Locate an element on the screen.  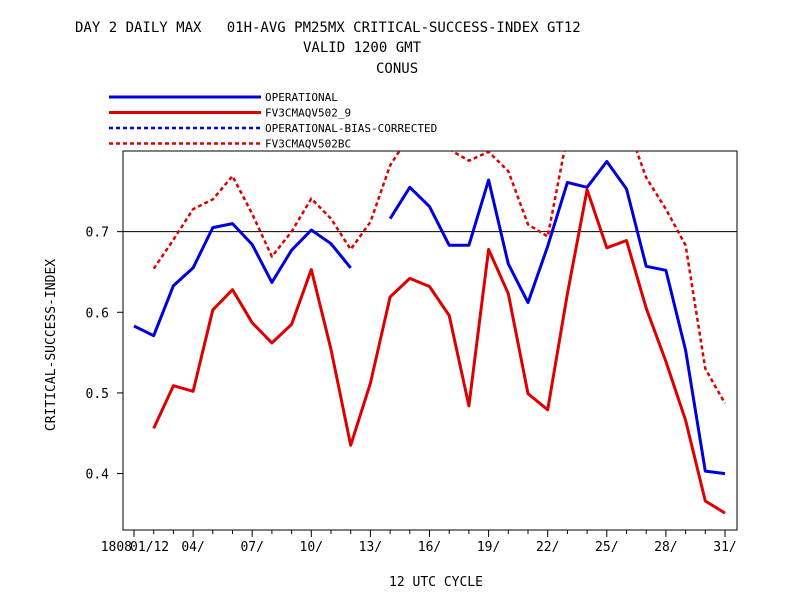
x-tick-label: 19/ is located at coordinates (488, 547).